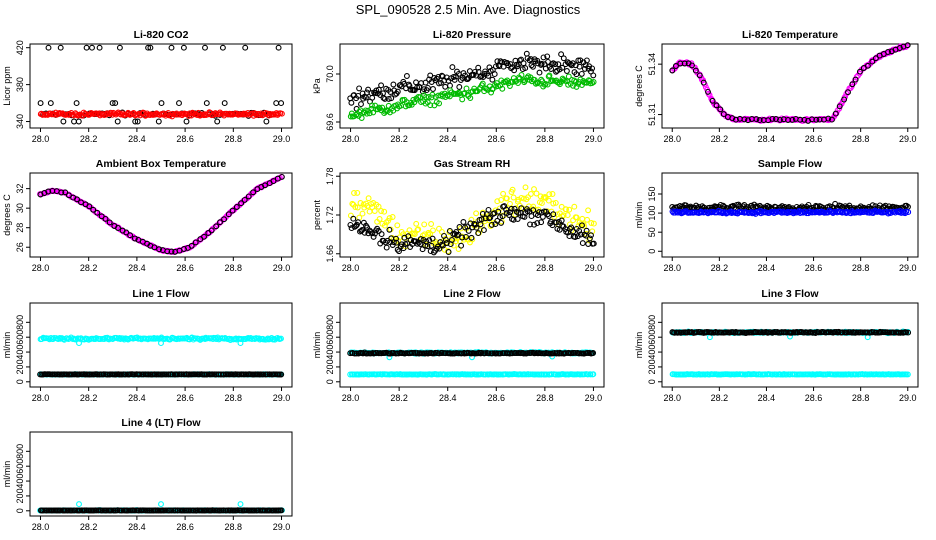  I want to click on panel-title: Li-820 CO2, so click(161, 35).